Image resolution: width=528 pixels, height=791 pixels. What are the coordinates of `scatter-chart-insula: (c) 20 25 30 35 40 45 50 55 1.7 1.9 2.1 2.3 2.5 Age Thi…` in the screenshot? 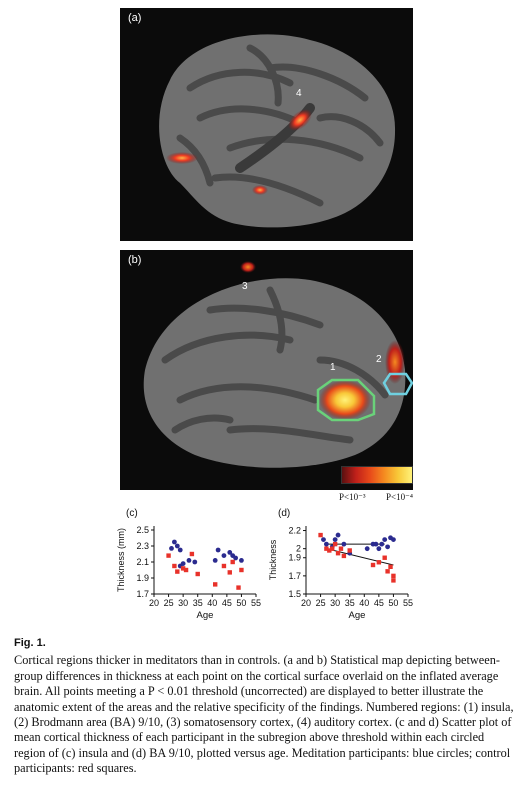 It's located at (188, 564).